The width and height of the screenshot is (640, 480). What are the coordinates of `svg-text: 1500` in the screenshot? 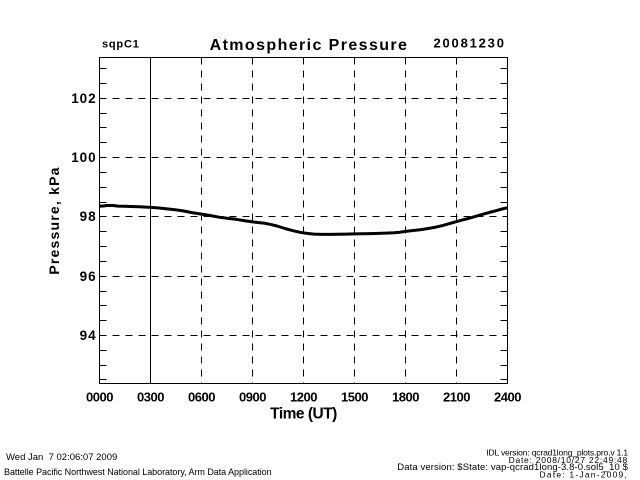 It's located at (354, 397).